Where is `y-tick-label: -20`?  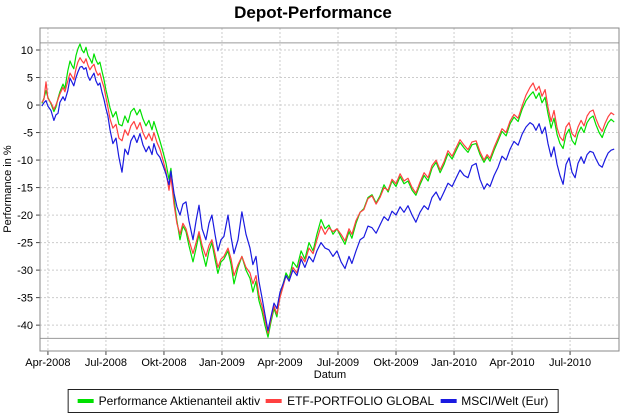 y-tick-label: -20 is located at coordinates (25, 216).